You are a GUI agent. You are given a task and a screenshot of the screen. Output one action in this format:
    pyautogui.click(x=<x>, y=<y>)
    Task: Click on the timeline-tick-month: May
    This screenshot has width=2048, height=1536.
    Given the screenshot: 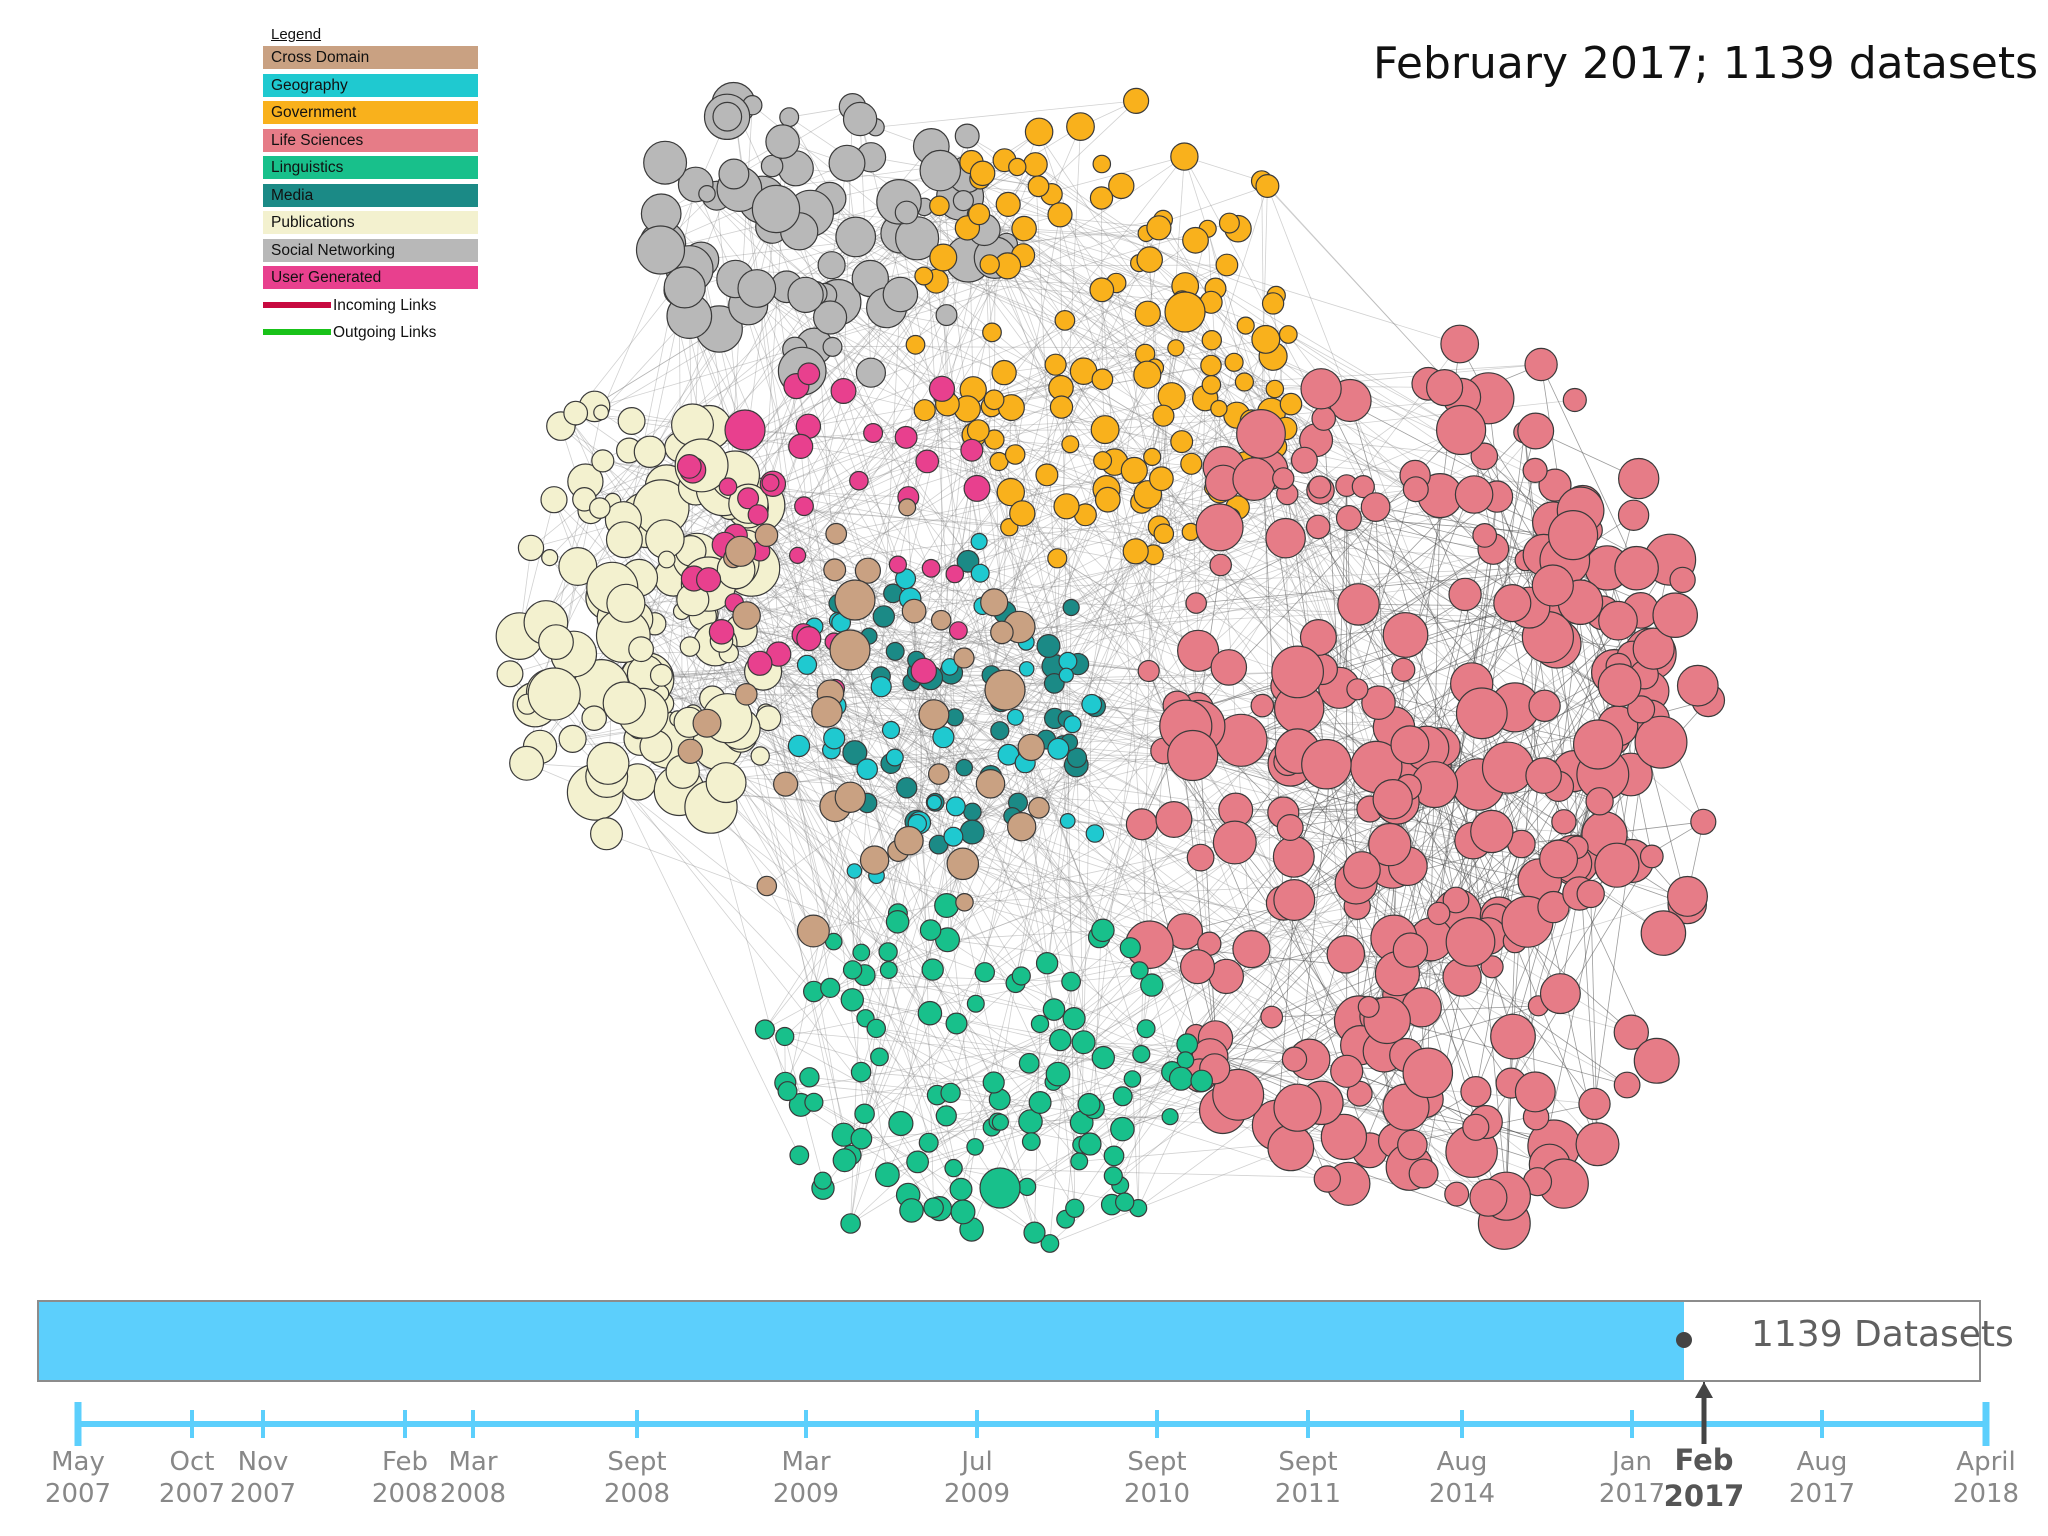 What is the action you would take?
    pyautogui.click(x=78, y=1462)
    